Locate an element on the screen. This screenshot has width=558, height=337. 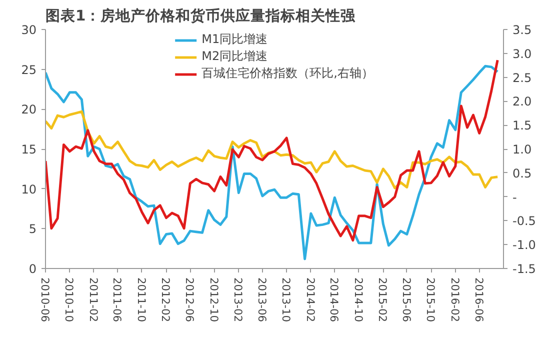
x-tick-label: 2010-06 is located at coordinates (45, 300).